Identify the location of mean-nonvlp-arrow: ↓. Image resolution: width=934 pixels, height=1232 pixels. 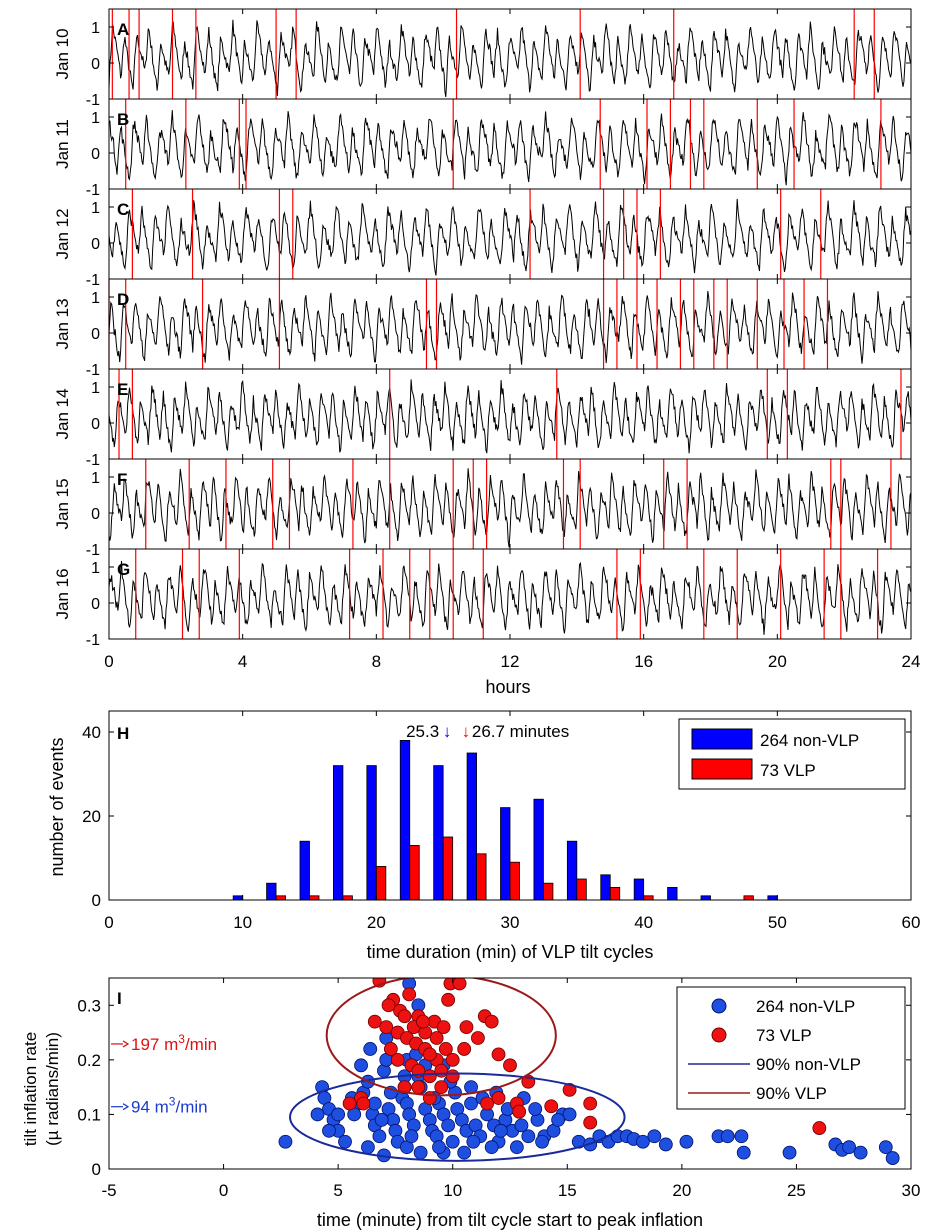
(447, 731).